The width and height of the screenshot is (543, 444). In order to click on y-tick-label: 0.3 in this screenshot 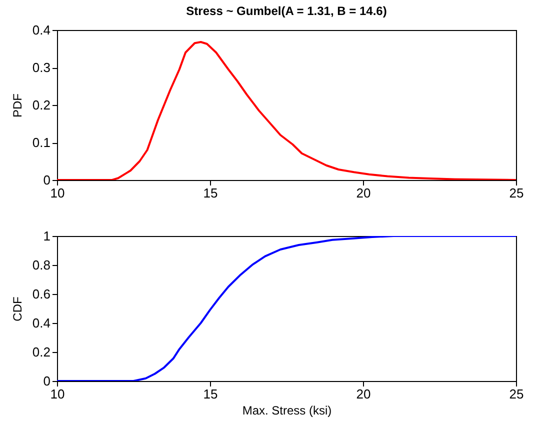, I will do `click(41, 67)`.